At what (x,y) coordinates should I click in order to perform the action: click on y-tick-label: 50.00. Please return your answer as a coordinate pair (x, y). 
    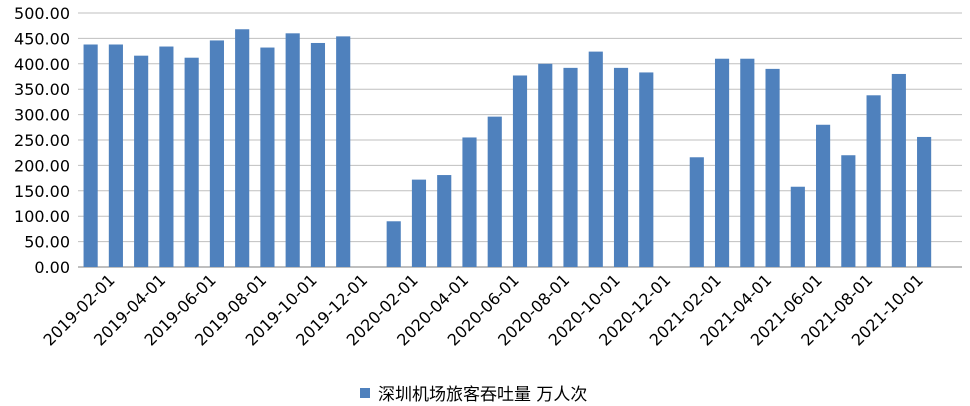
    Looking at the image, I should click on (47, 242).